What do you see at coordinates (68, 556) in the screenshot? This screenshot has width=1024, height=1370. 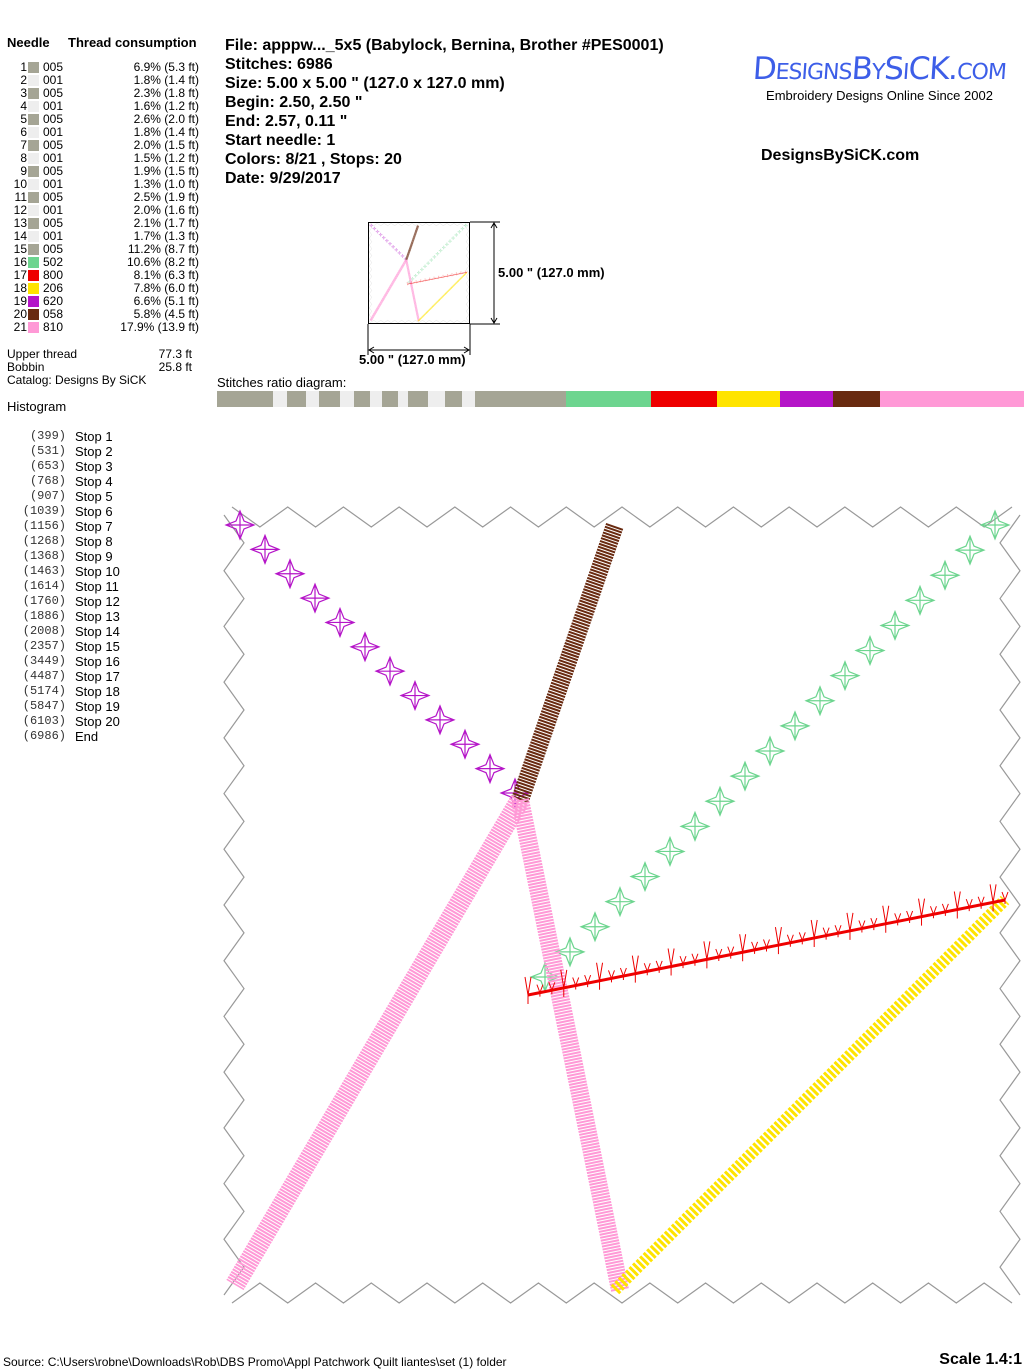 I see `histogram-stop: (1368) Stop 9` at bounding box center [68, 556].